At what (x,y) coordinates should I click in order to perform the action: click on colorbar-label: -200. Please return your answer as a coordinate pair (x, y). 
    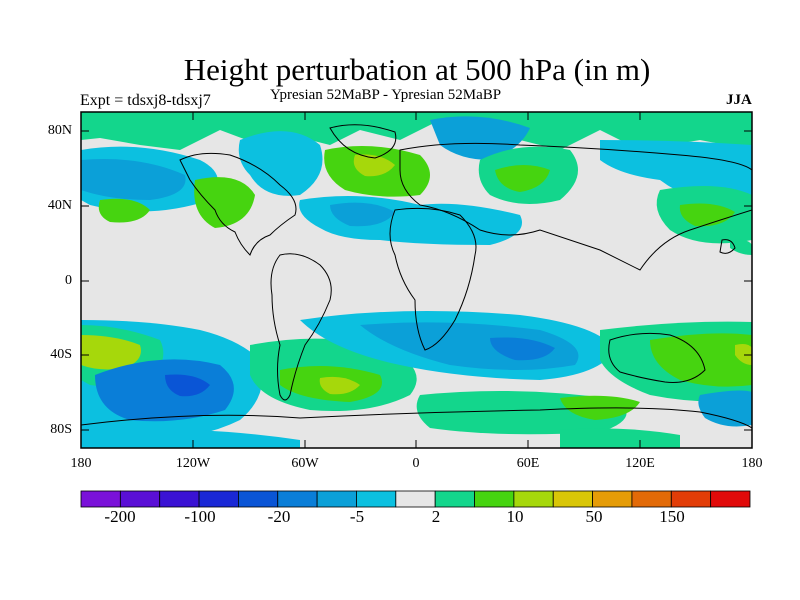
    Looking at the image, I should click on (120, 516).